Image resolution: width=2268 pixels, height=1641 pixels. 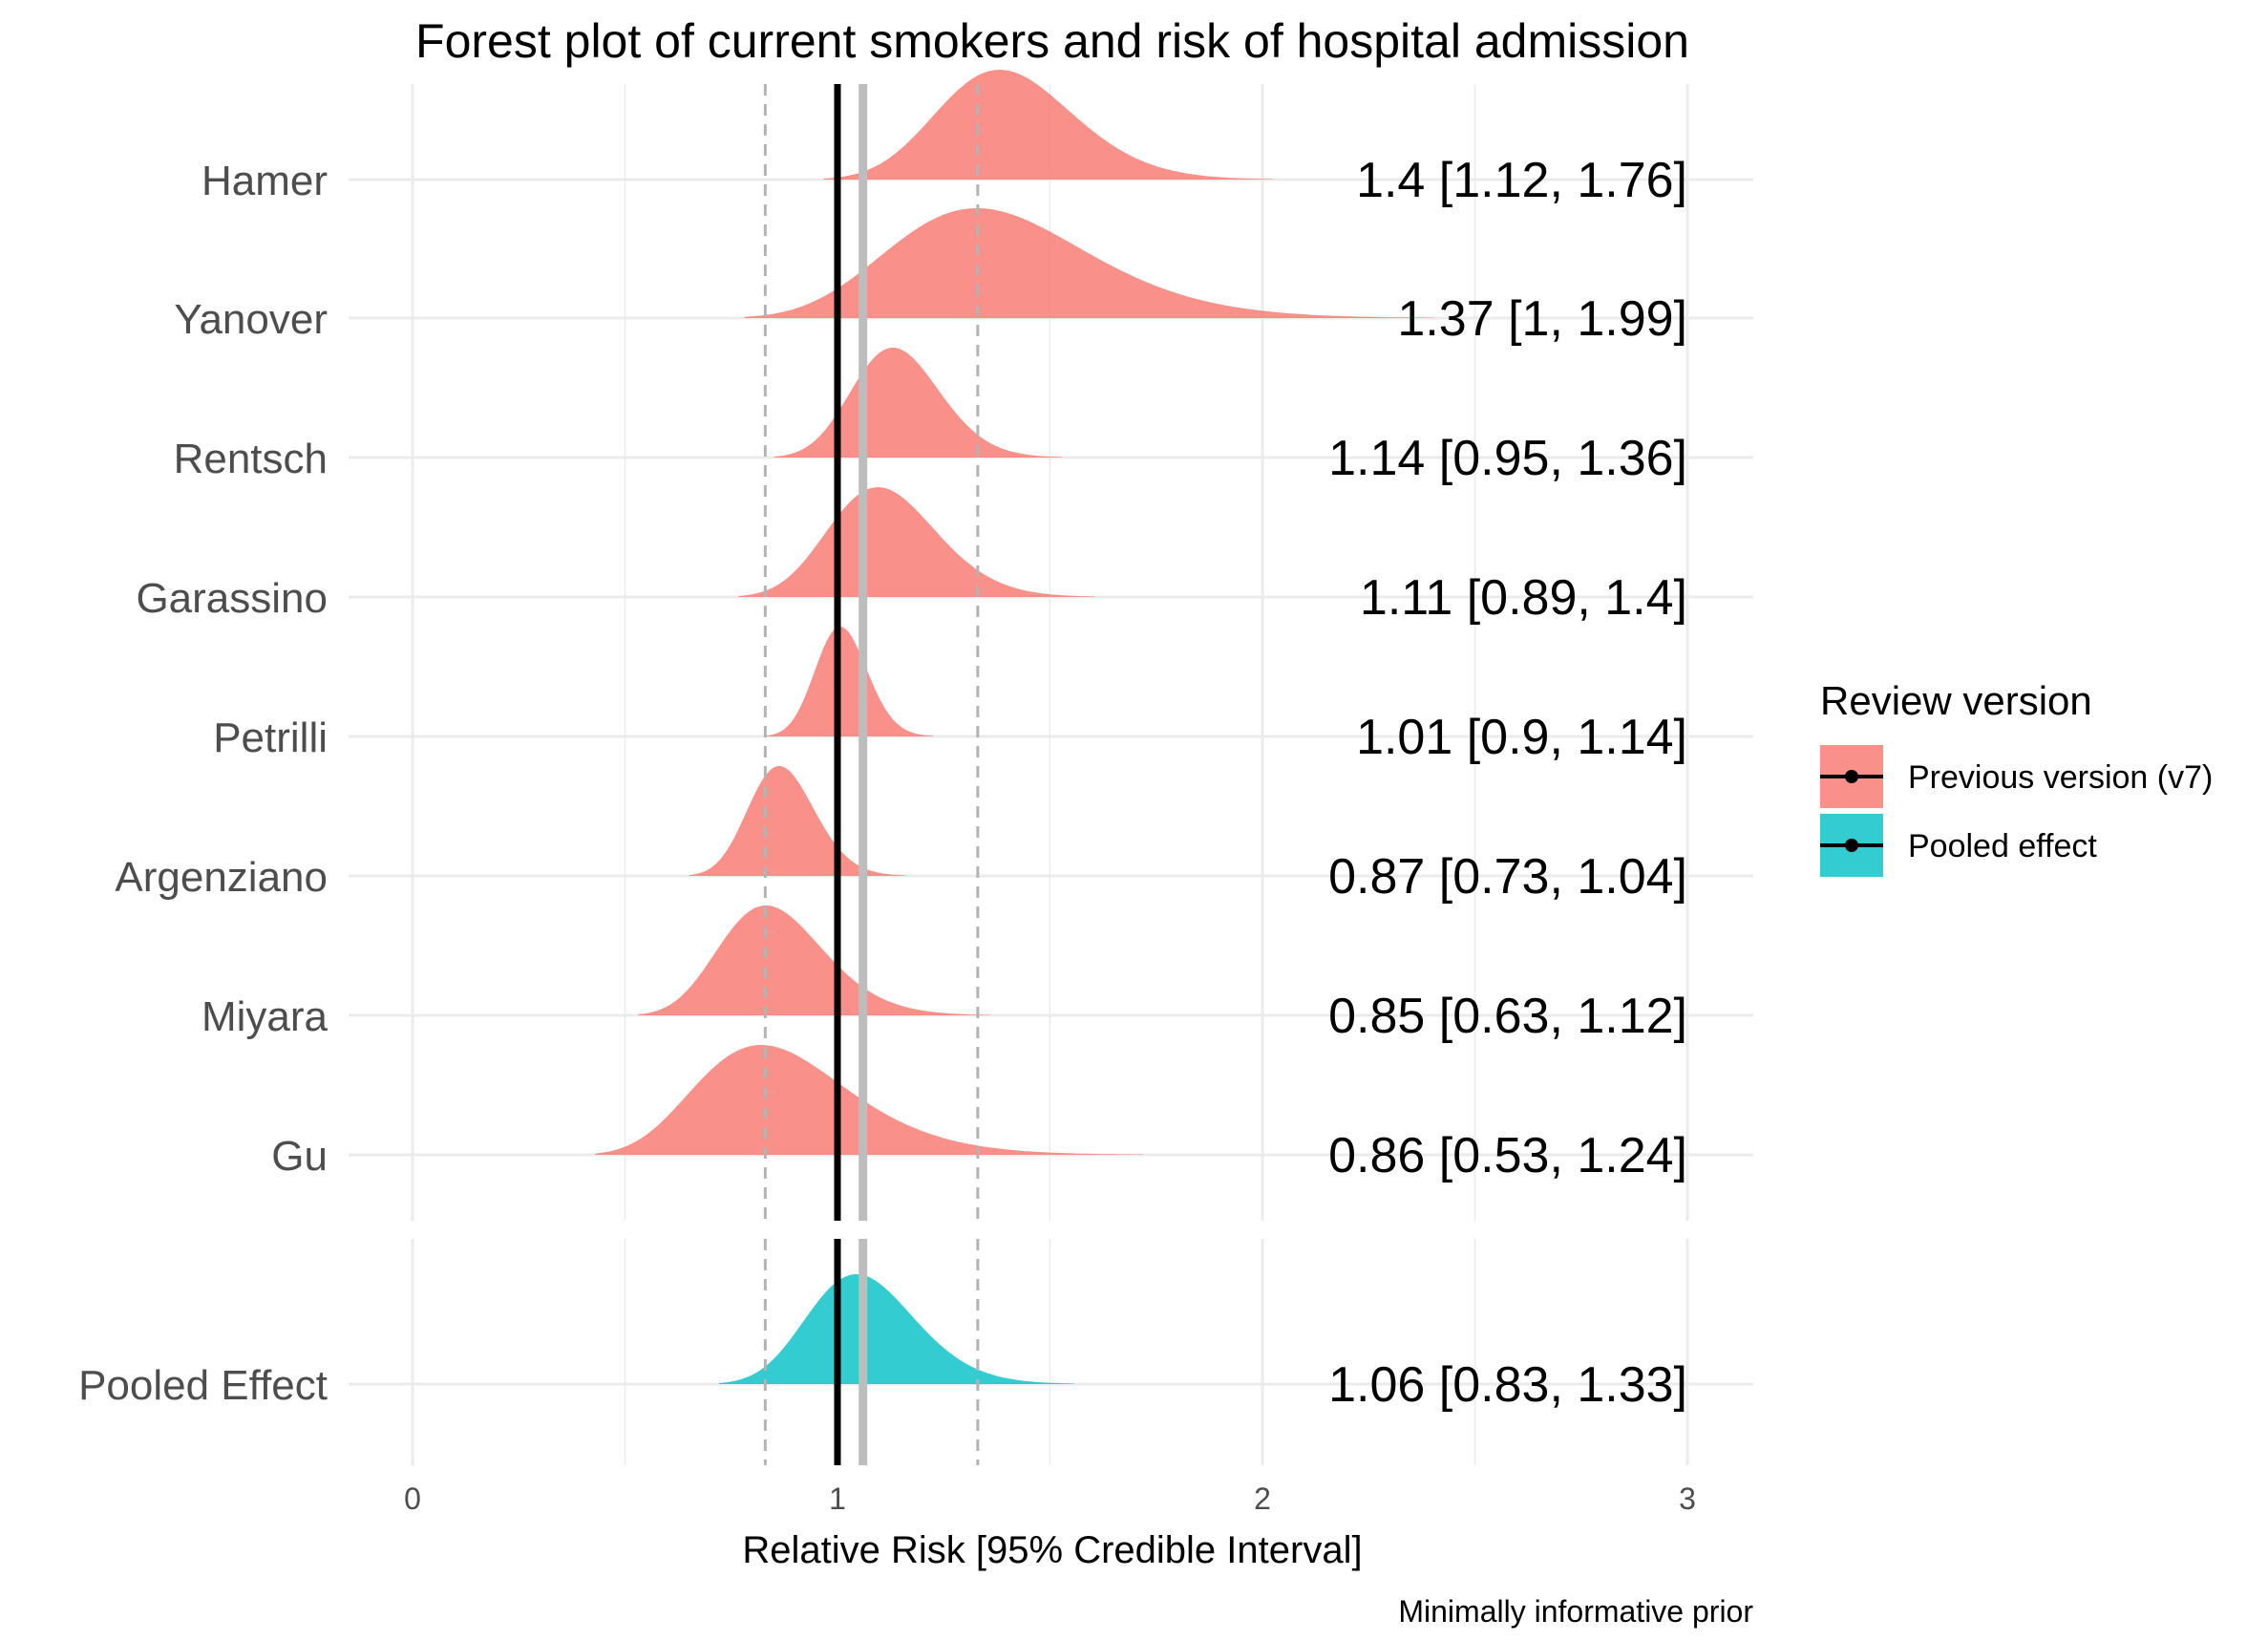 What do you see at coordinates (1575, 1611) in the screenshot?
I see `caption: Minimally informative prior` at bounding box center [1575, 1611].